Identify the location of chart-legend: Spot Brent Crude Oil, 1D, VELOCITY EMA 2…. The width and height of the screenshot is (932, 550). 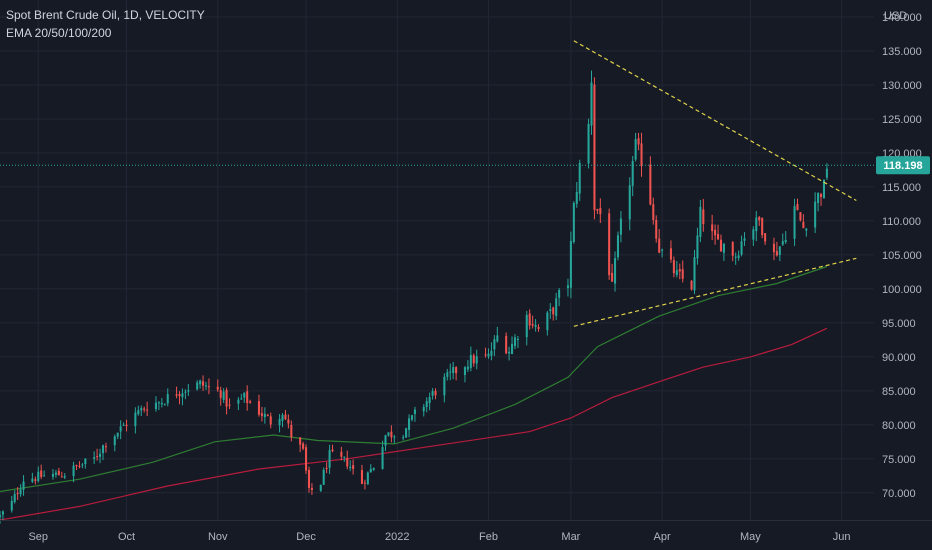
(105, 24).